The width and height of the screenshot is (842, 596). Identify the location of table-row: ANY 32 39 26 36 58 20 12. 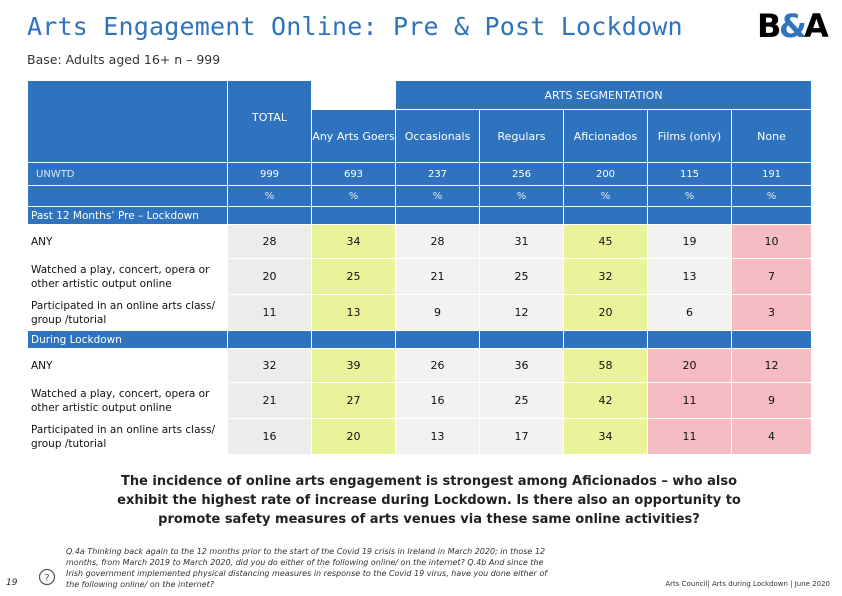
(420, 365).